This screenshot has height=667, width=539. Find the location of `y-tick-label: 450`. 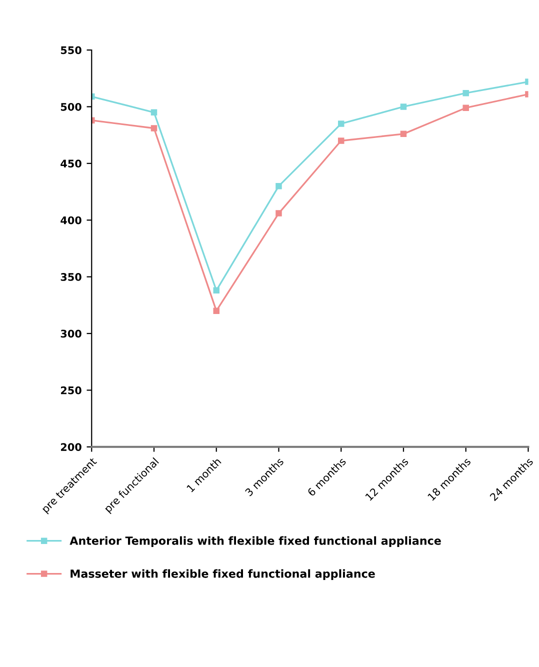

y-tick-label: 450 is located at coordinates (71, 164).